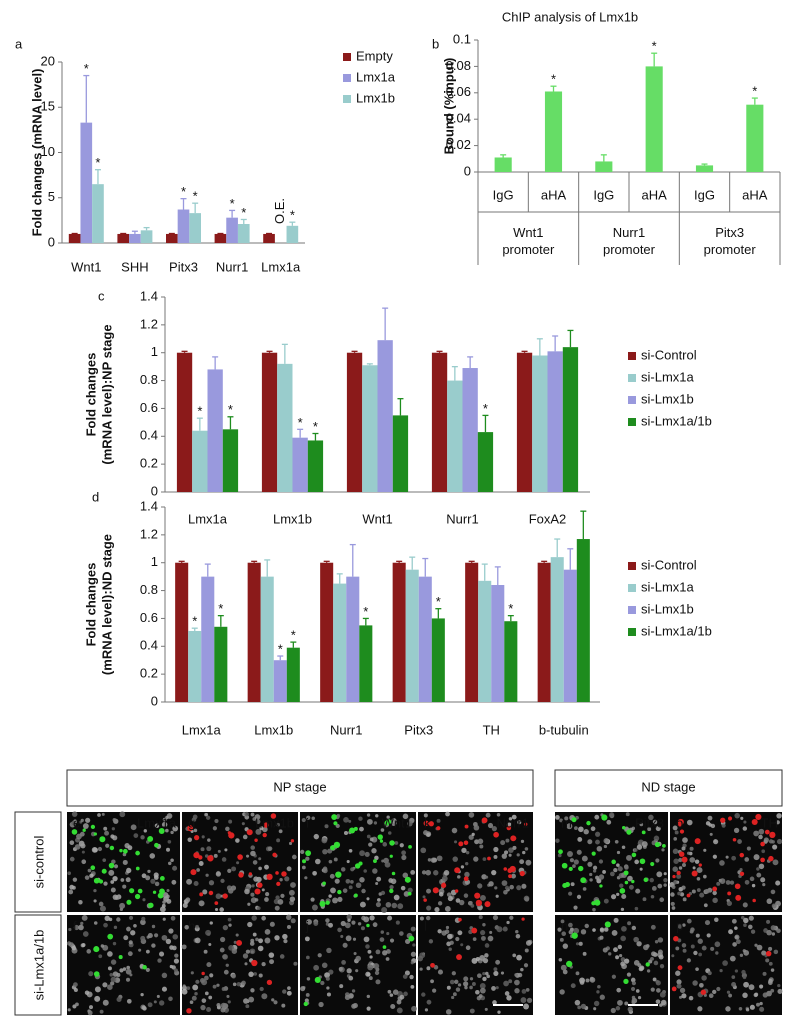  Describe the element at coordinates (435, 43) in the screenshot. I see `panel-letter: b` at that location.